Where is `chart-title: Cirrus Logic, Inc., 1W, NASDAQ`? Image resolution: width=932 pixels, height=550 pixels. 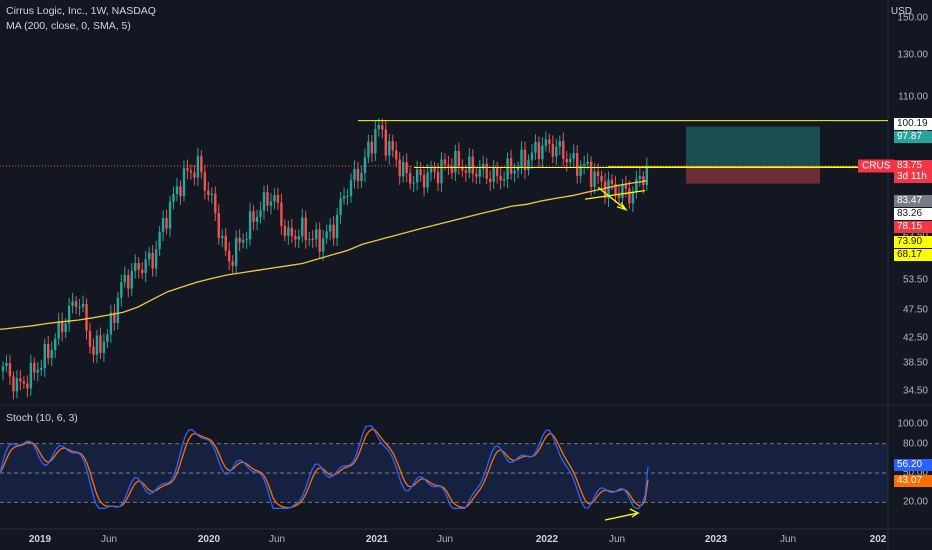
chart-title: Cirrus Logic, Inc., 1W, NASDAQ is located at coordinates (81, 11).